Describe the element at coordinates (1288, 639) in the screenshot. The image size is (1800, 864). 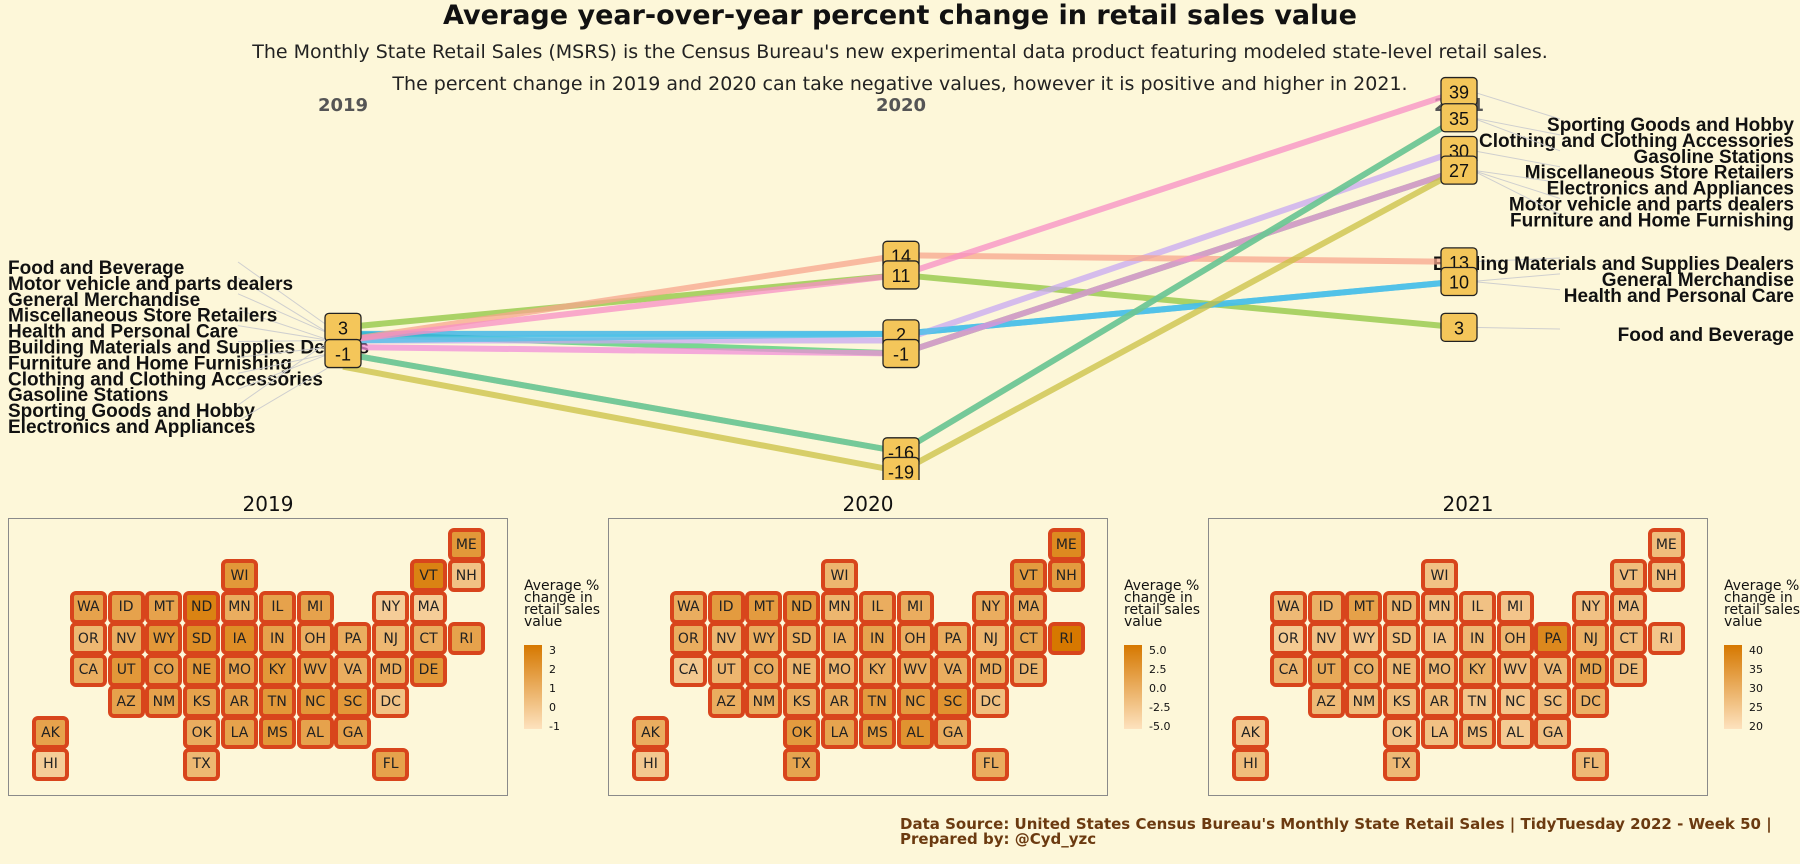
I see `state-tile-or: OR` at that location.